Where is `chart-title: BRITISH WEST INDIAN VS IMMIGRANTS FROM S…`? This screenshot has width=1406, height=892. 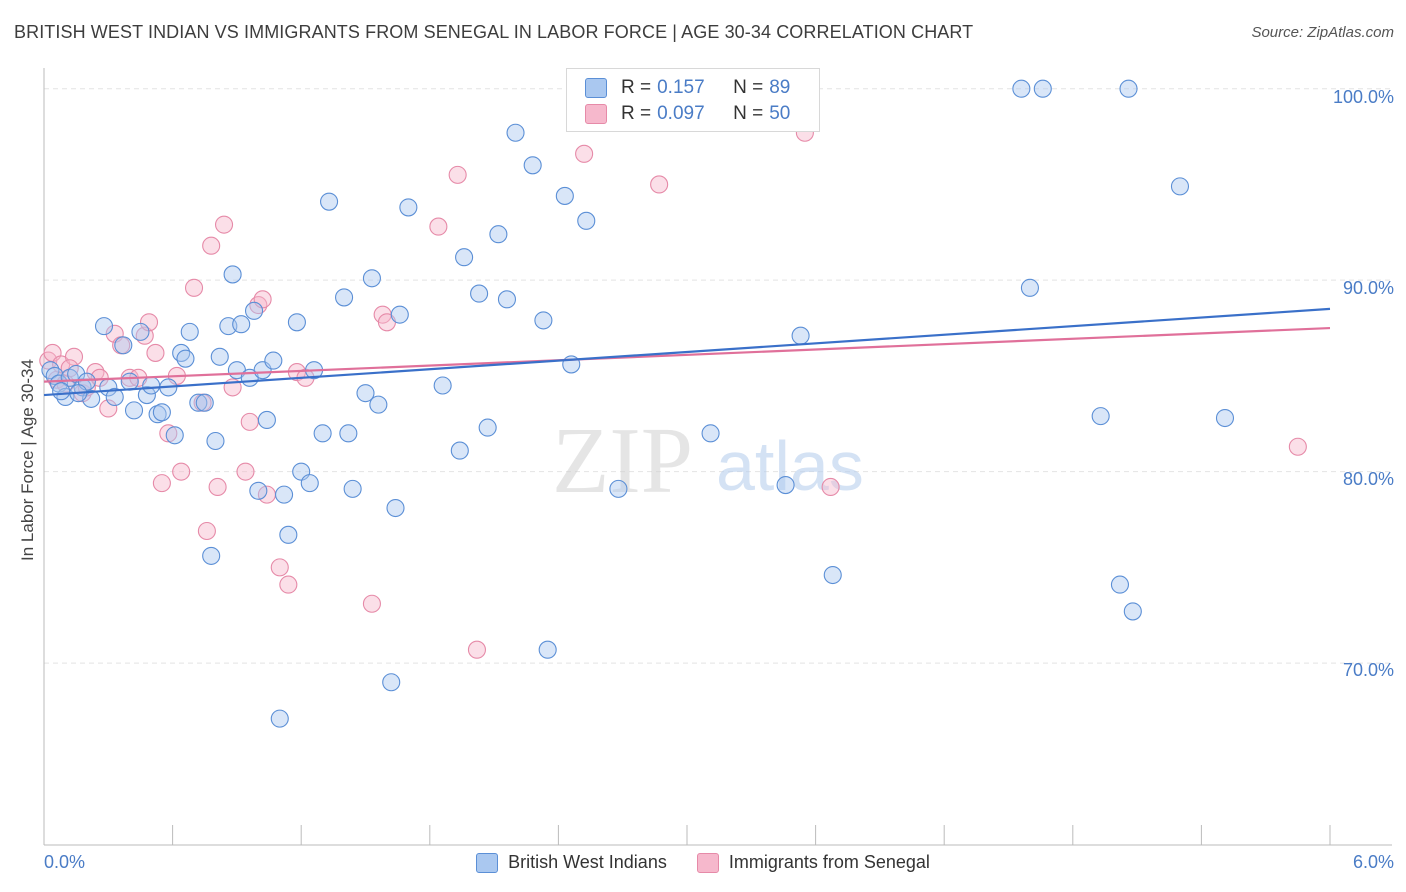 chart-title: BRITISH WEST INDIAN VS IMMIGRANTS FROM S… is located at coordinates (494, 32).